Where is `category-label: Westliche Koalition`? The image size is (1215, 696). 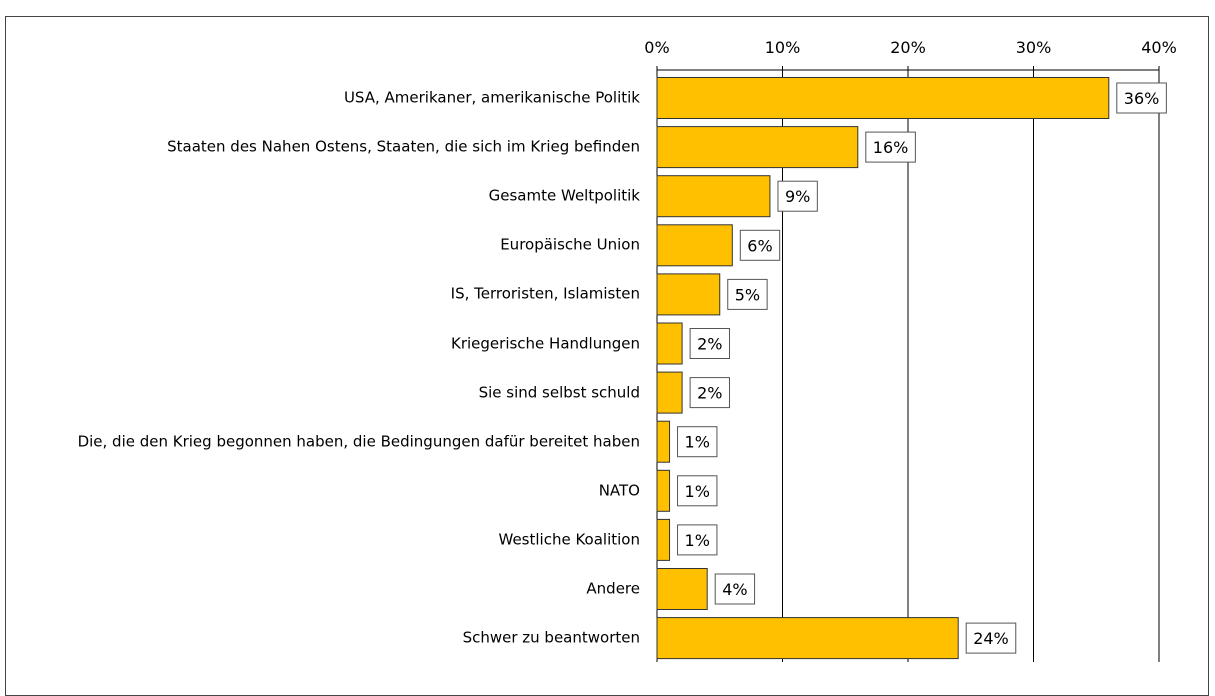
category-label: Westliche Koalition is located at coordinates (330, 539).